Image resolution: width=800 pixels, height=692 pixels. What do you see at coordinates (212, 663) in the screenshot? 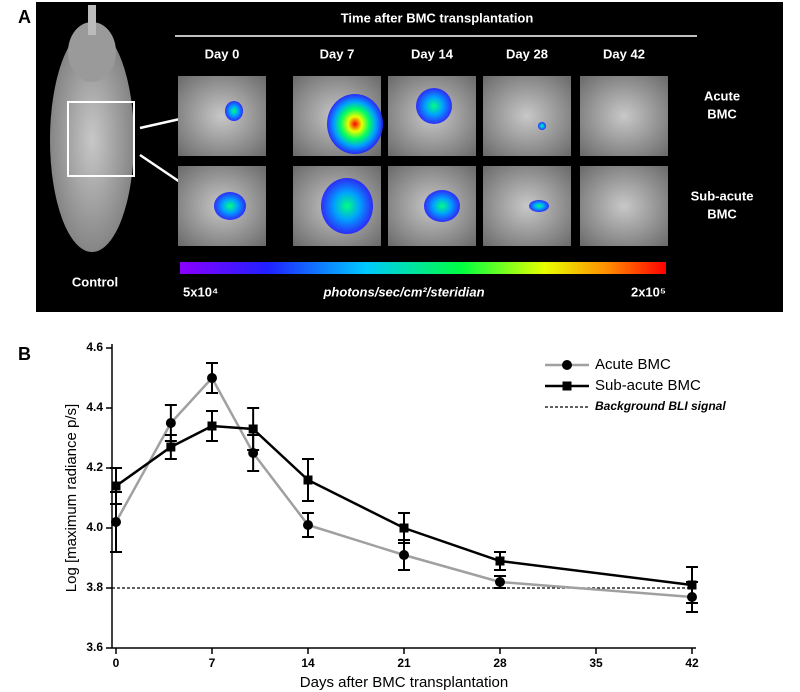
I see `x-tick-label: 7` at bounding box center [212, 663].